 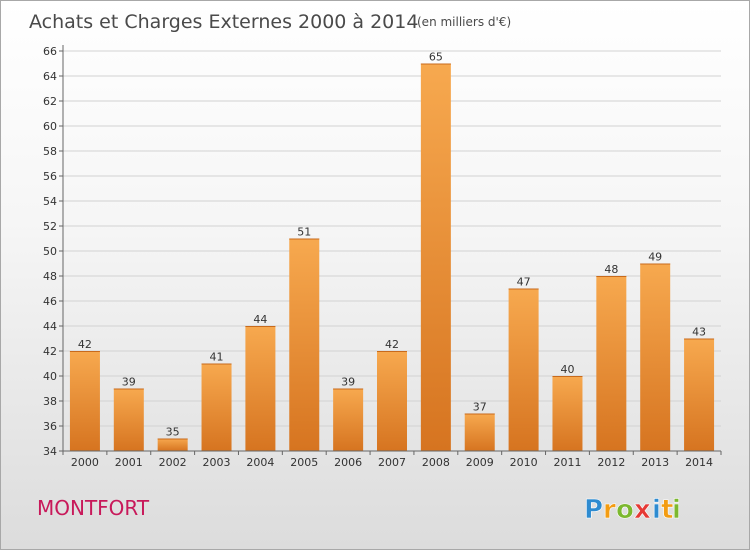 I want to click on value-label-2011: 40, so click(x=567, y=369).